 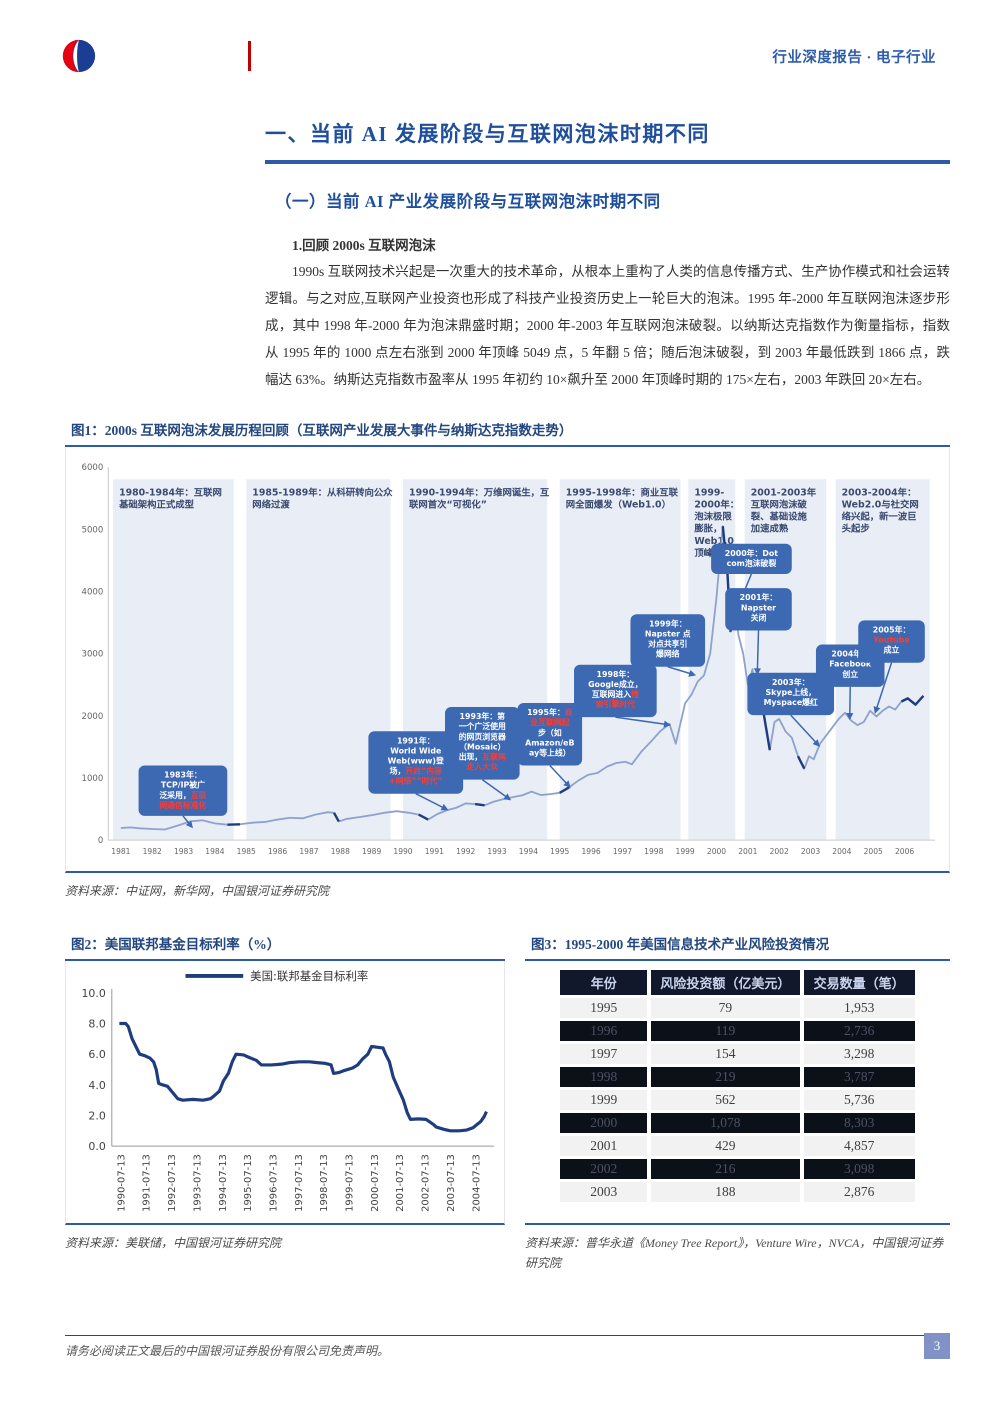 What do you see at coordinates (448, 504) in the screenshot?
I see `svg-text: 联网首次“可视化”` at bounding box center [448, 504].